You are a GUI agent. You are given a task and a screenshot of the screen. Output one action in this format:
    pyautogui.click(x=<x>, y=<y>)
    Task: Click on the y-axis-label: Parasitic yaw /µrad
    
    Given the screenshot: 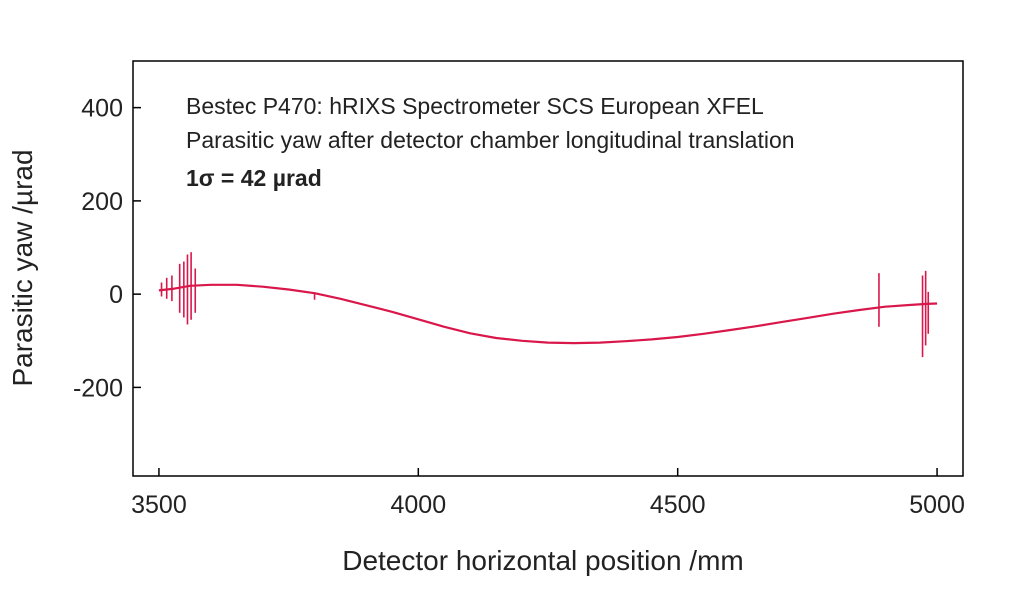 What is the action you would take?
    pyautogui.click(x=22, y=267)
    